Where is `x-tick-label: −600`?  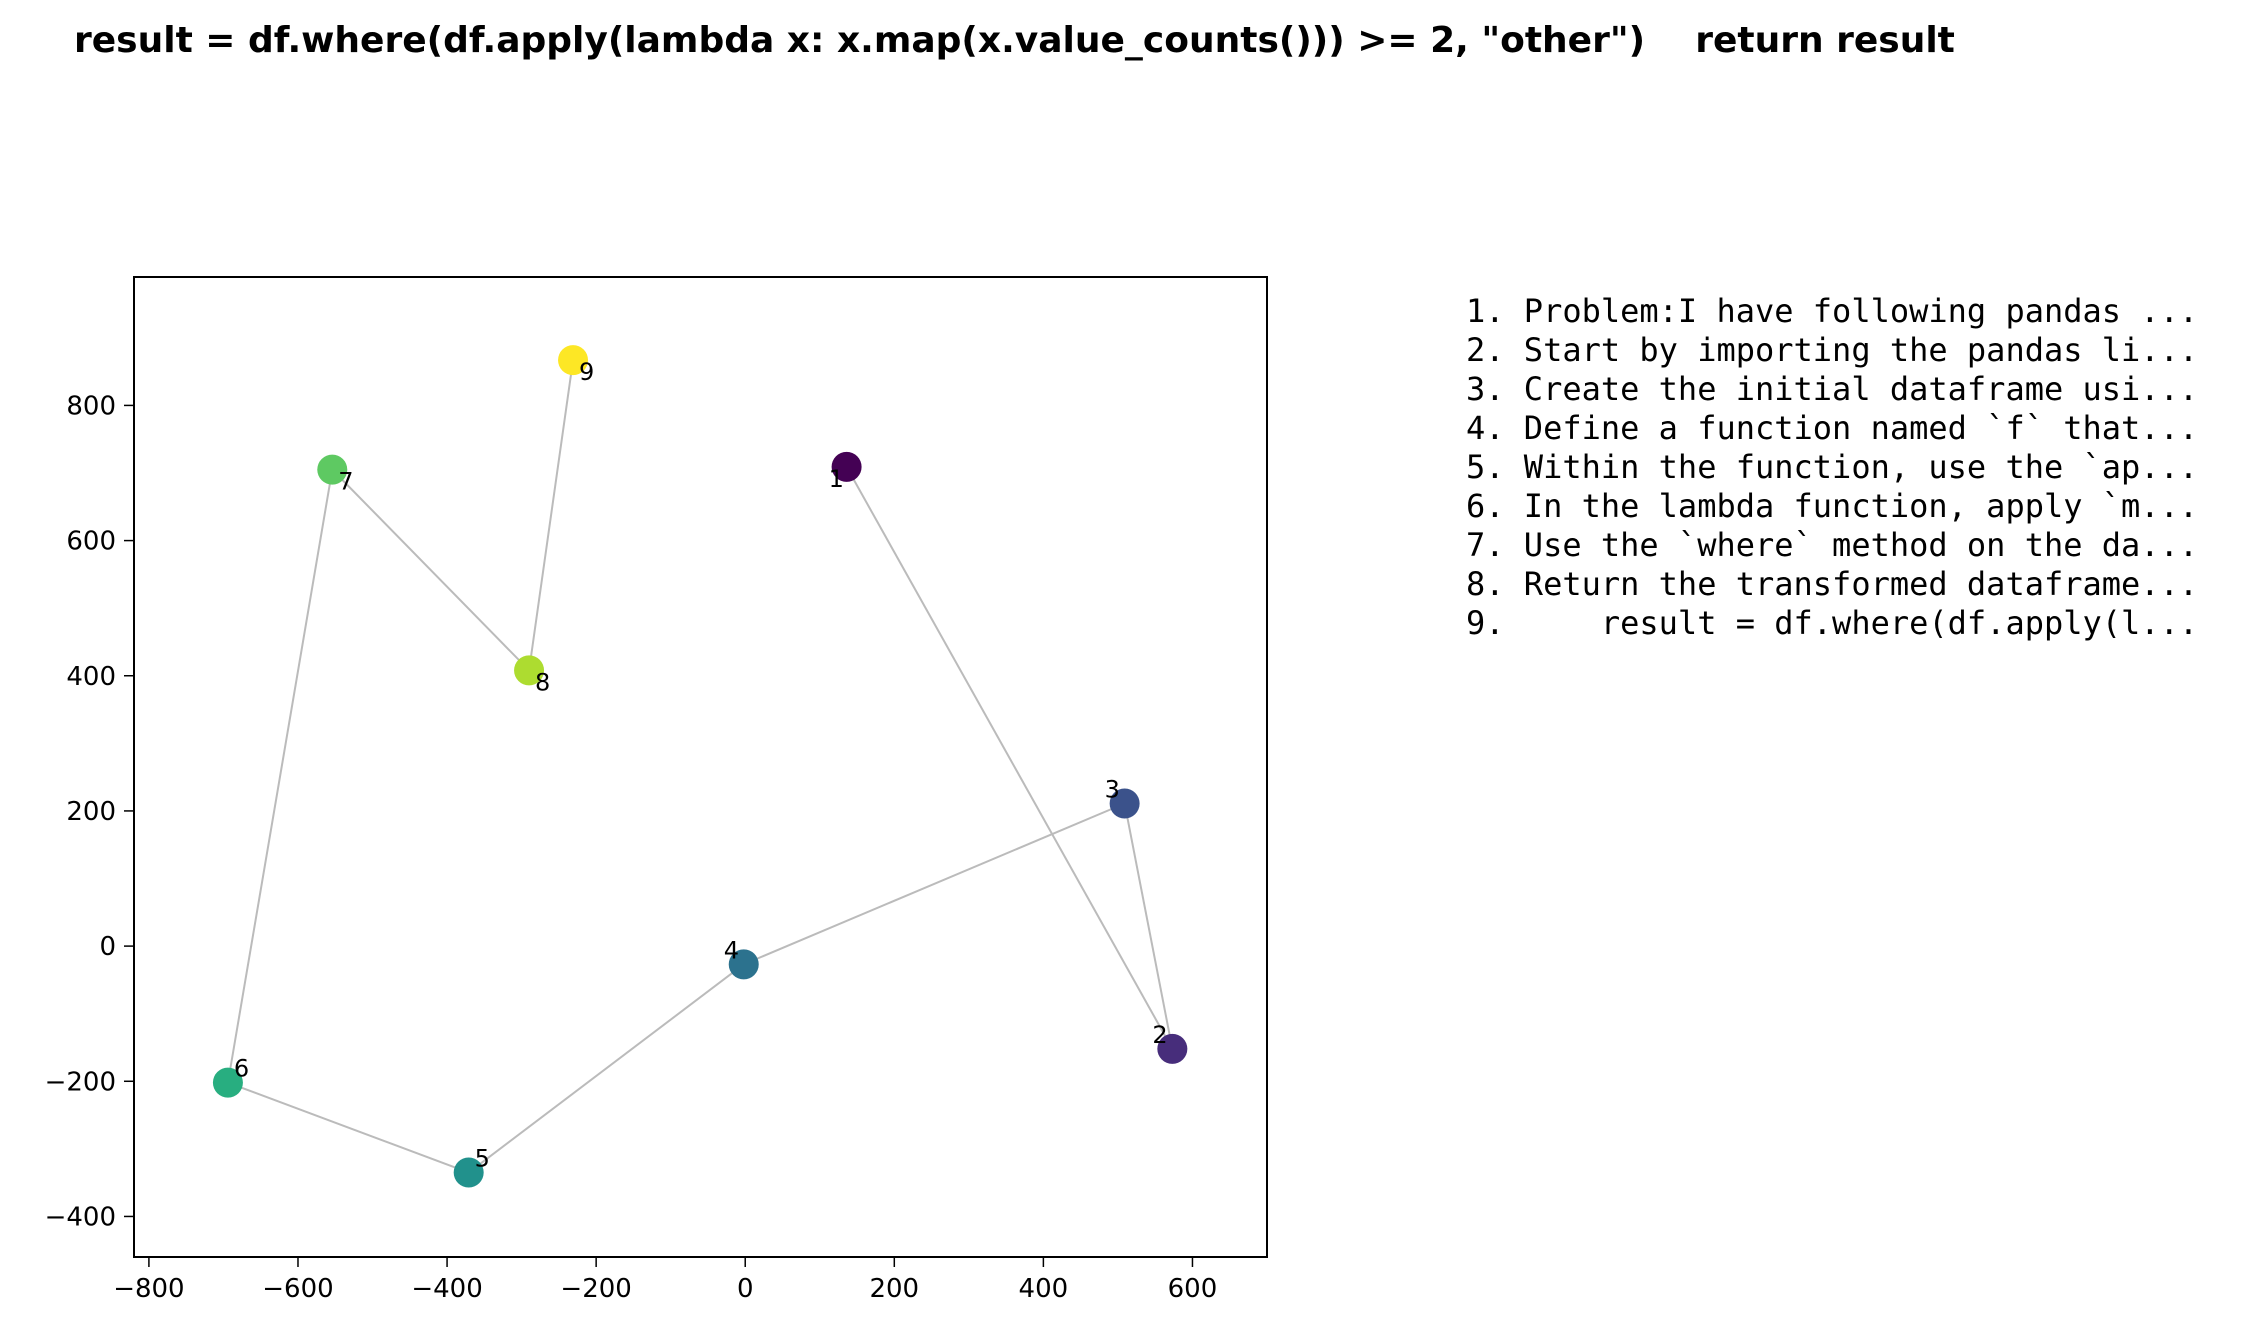 x-tick-label: −600 is located at coordinates (297, 1289).